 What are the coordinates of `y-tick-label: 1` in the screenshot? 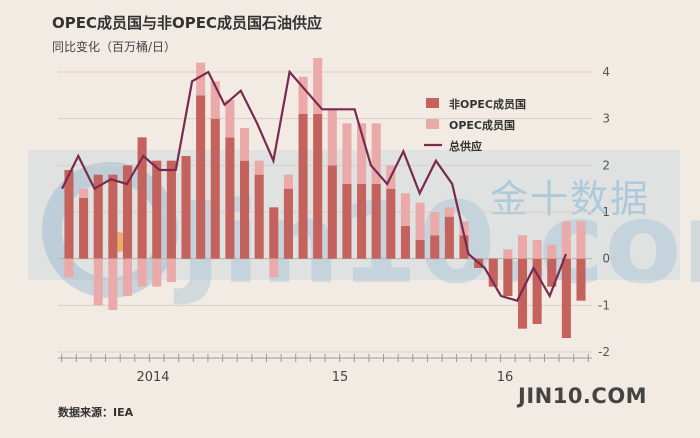 It's located at (606, 212).